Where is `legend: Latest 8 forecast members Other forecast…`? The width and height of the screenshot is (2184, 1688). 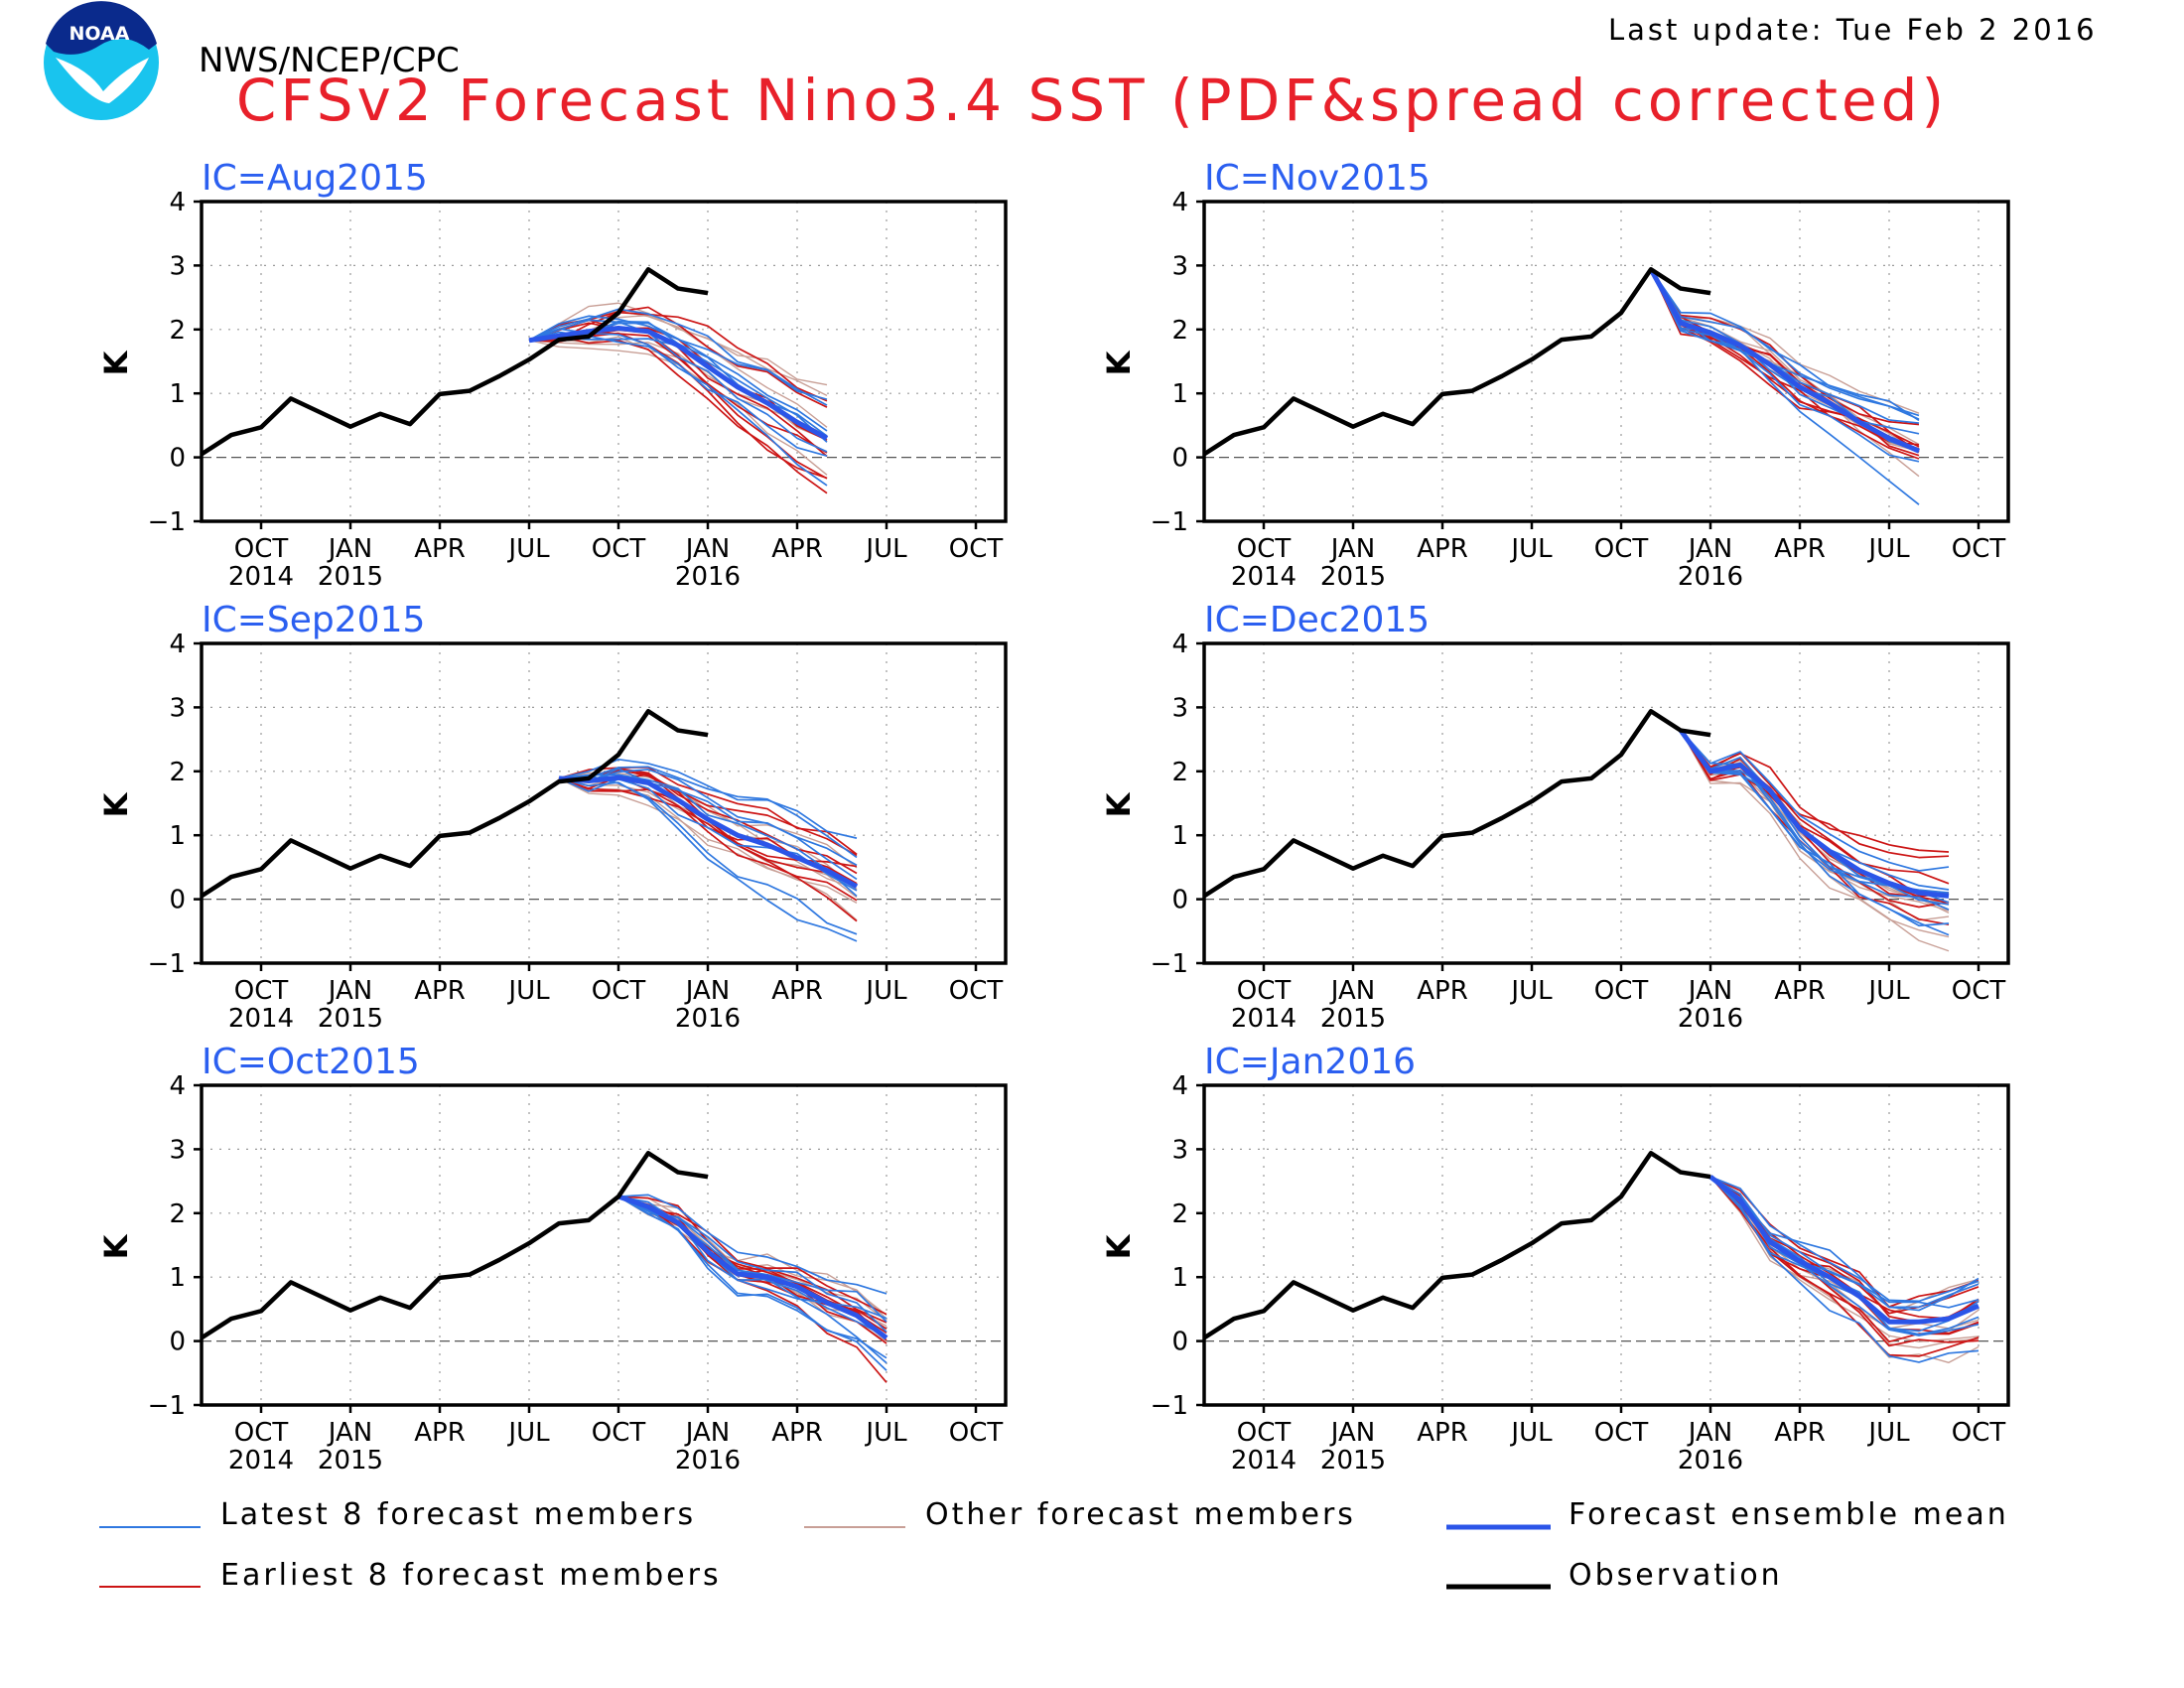 legend: Latest 8 forecast members Other forecast… is located at coordinates (1052, 1545).